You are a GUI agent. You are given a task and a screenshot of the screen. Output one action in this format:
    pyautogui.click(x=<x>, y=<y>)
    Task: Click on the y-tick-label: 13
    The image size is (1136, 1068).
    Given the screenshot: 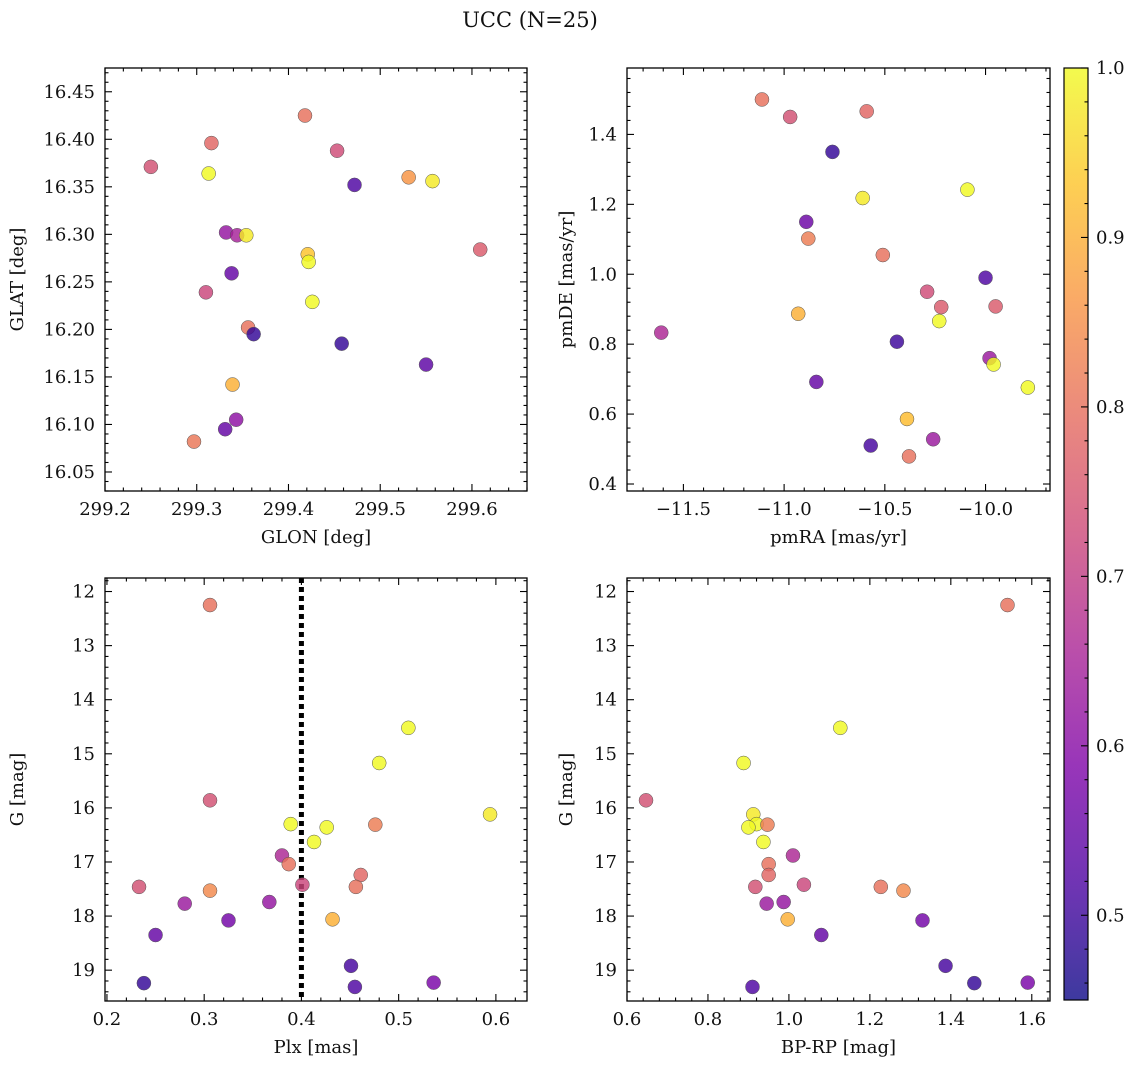 What is the action you would take?
    pyautogui.click(x=605, y=646)
    